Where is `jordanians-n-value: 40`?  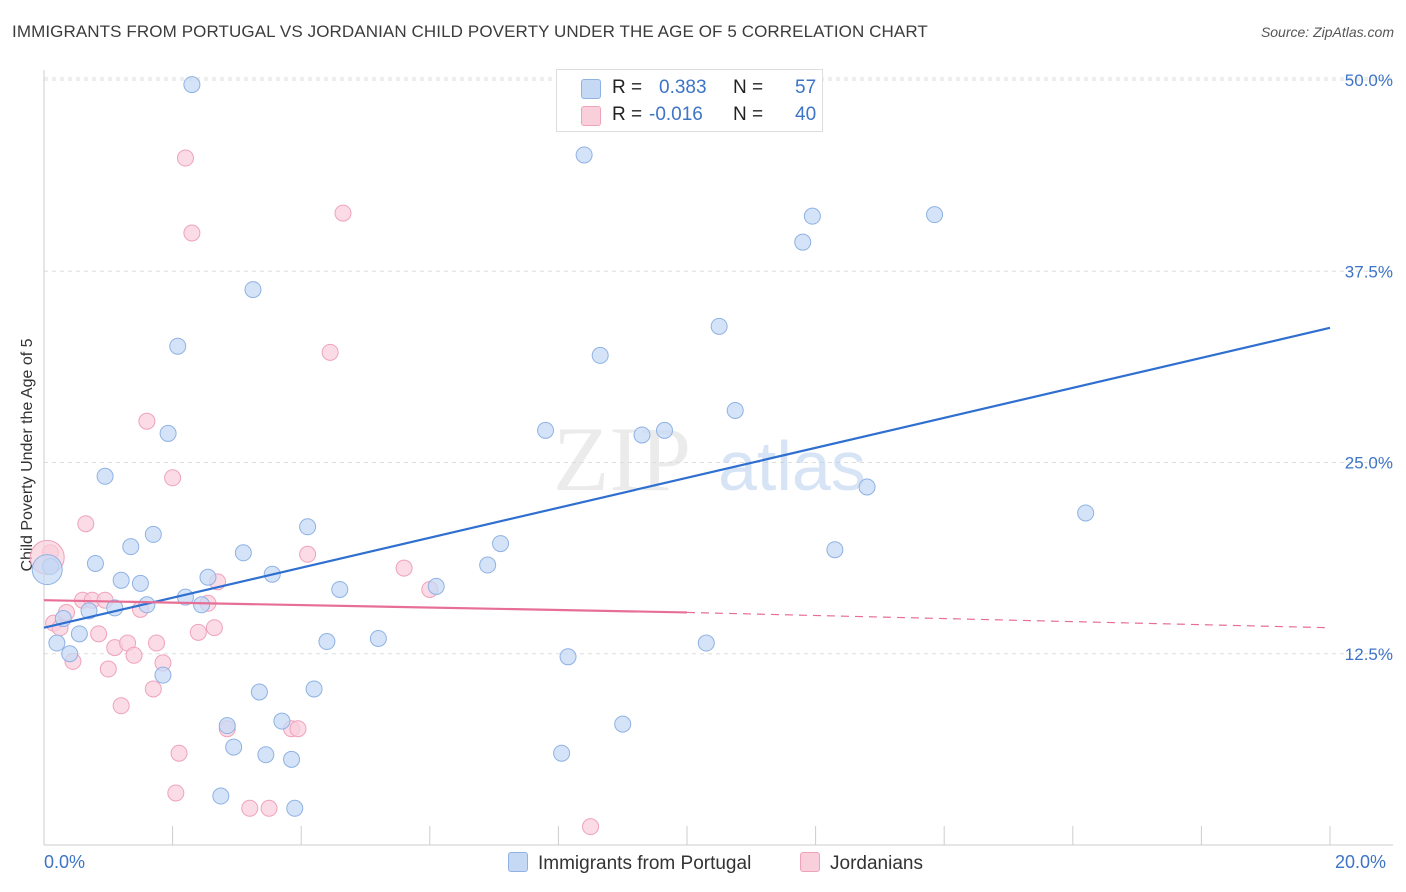
jordanians-n-value: 40 is located at coordinates (806, 114).